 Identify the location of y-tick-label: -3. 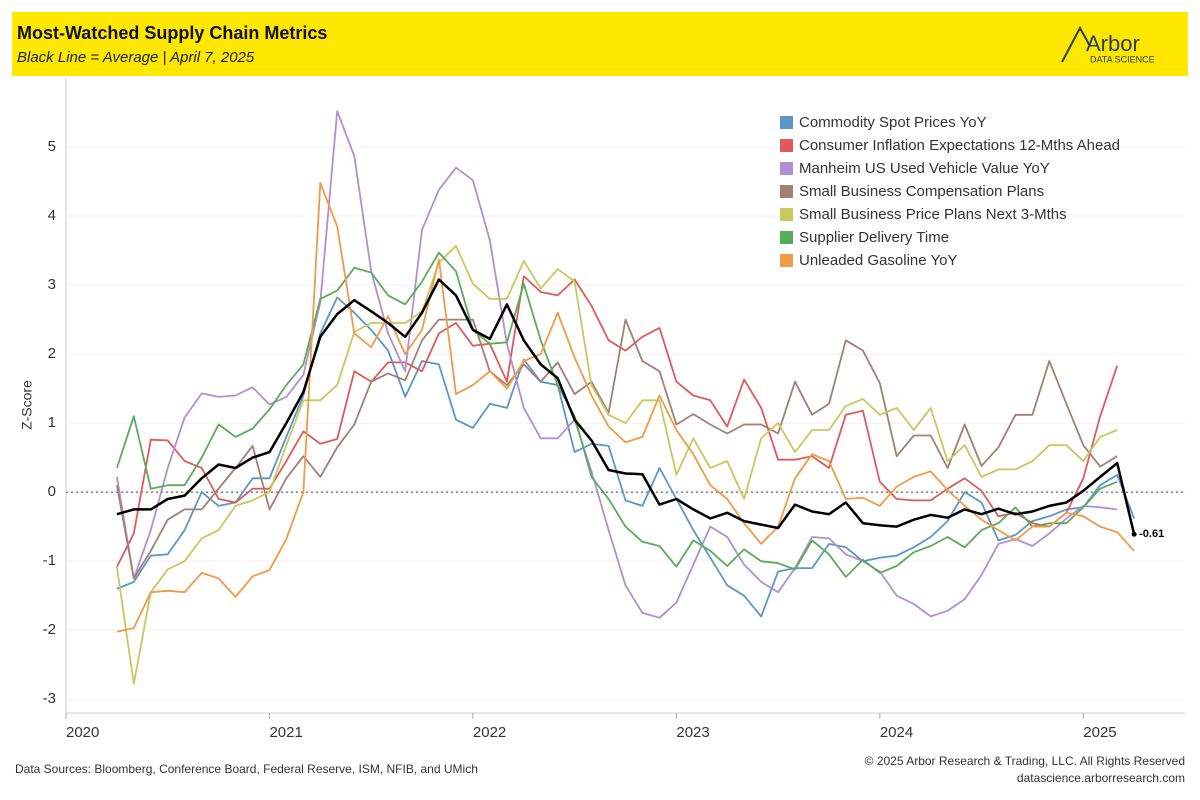
(49, 698).